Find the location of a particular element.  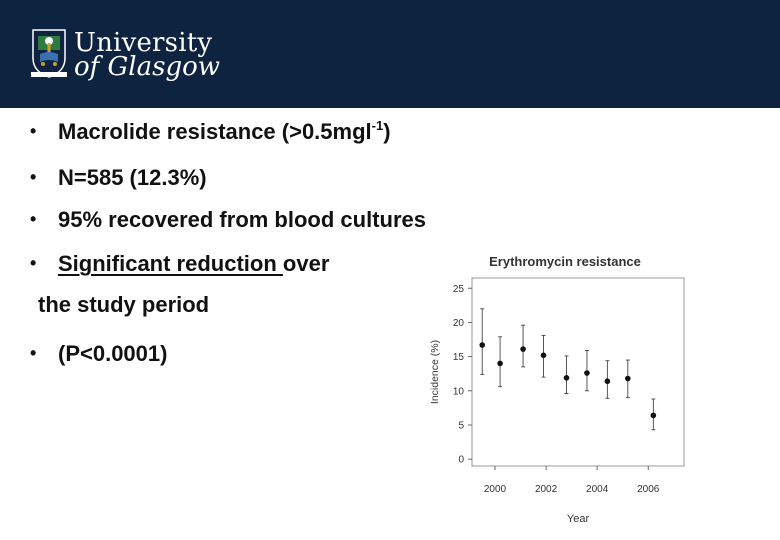

bullet-macrolide: • Macrolide resistance (>0.5mgl-1) is located at coordinates (210, 131).